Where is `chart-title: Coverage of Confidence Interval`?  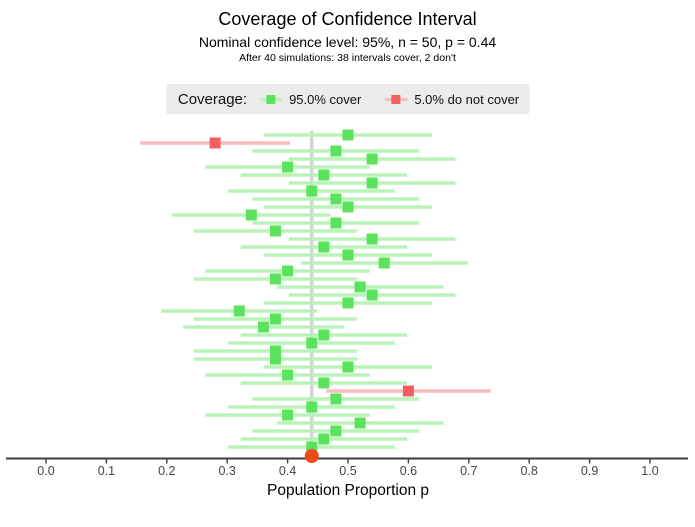 chart-title: Coverage of Confidence Interval is located at coordinates (347, 19).